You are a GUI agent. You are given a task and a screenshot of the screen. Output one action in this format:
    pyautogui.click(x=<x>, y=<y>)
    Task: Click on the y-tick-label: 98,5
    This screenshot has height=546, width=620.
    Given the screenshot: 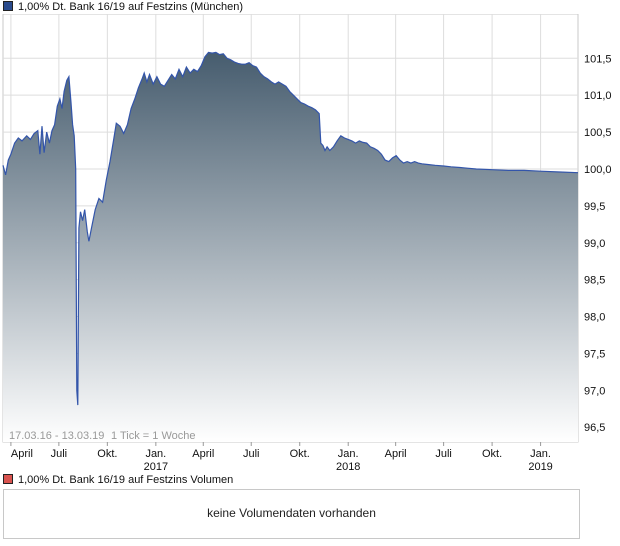 What is the action you would take?
    pyautogui.click(x=594, y=281)
    